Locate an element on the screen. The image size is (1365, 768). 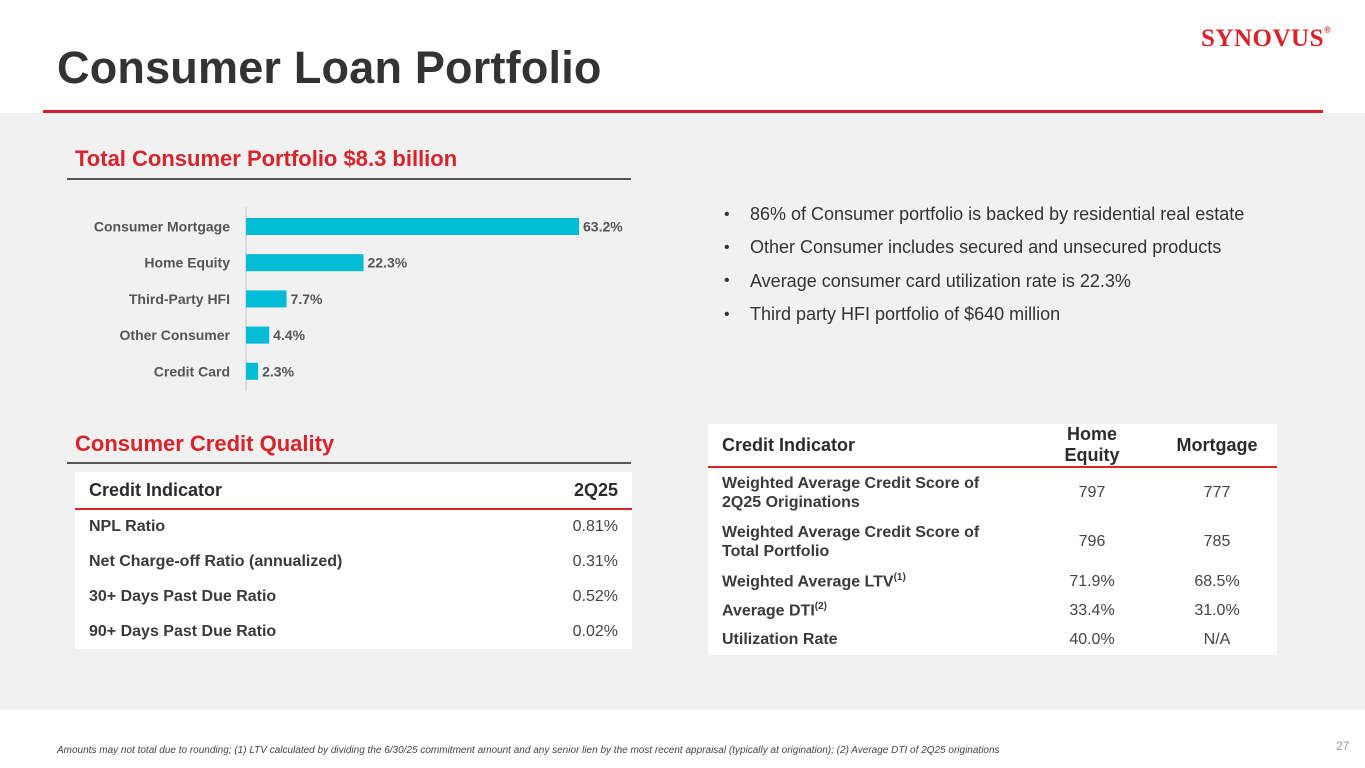
table-row: NPL Ratio 0.81% is located at coordinates (353, 526).